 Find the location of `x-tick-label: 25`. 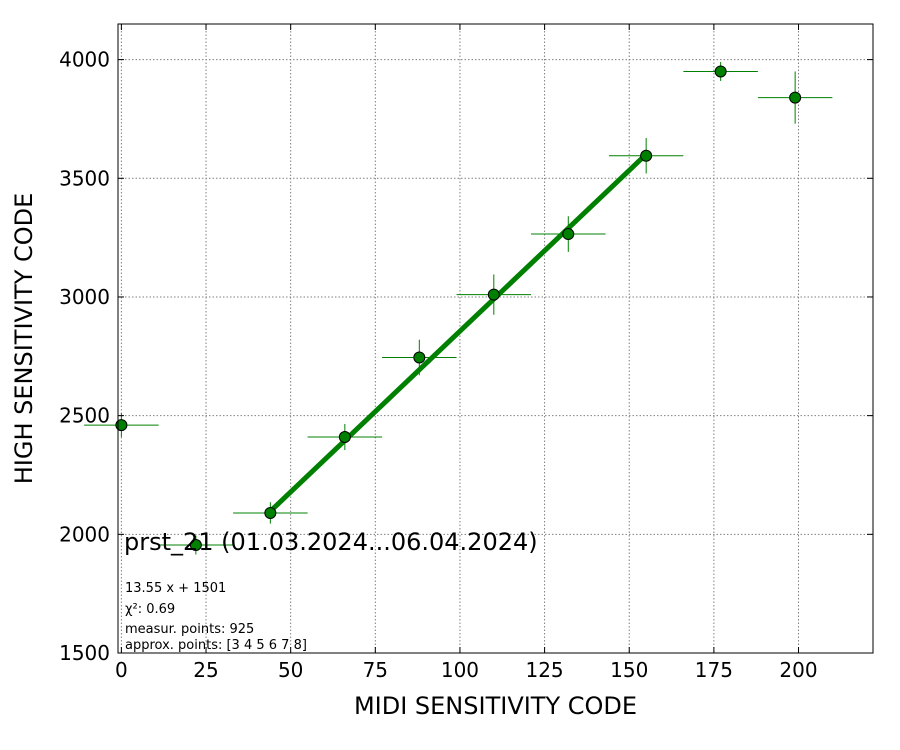

x-tick-label: 25 is located at coordinates (205, 670).